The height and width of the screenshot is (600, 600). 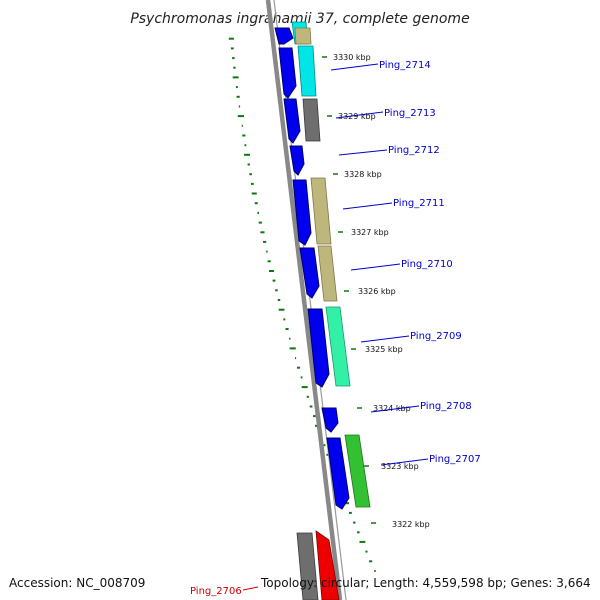 I want to click on scale-ticks, so click(x=349, y=290).